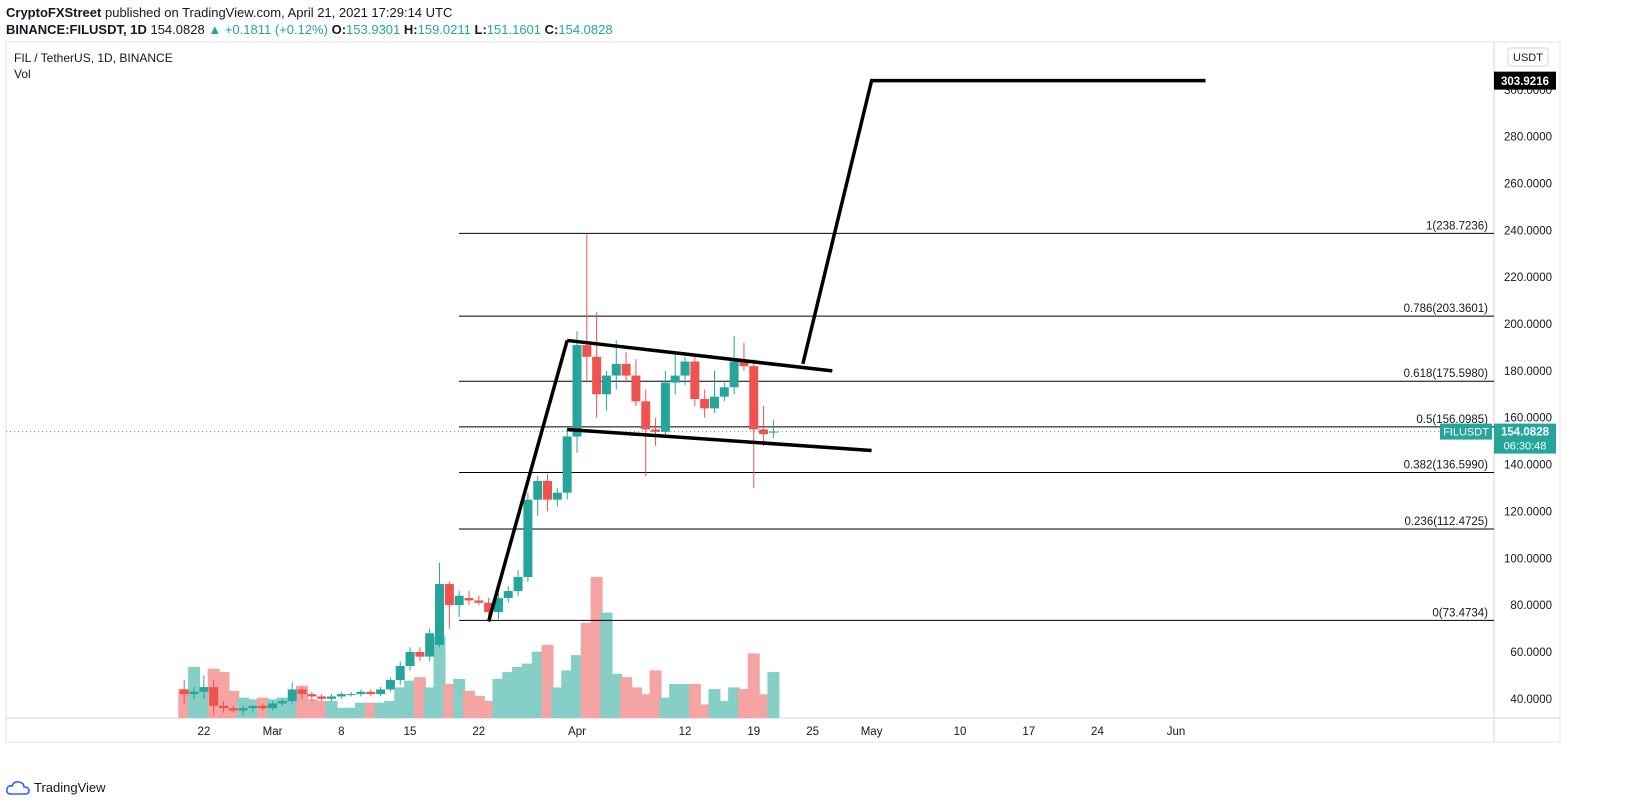 This screenshot has height=810, width=1627. I want to click on x-tick-label: 8, so click(341, 732).